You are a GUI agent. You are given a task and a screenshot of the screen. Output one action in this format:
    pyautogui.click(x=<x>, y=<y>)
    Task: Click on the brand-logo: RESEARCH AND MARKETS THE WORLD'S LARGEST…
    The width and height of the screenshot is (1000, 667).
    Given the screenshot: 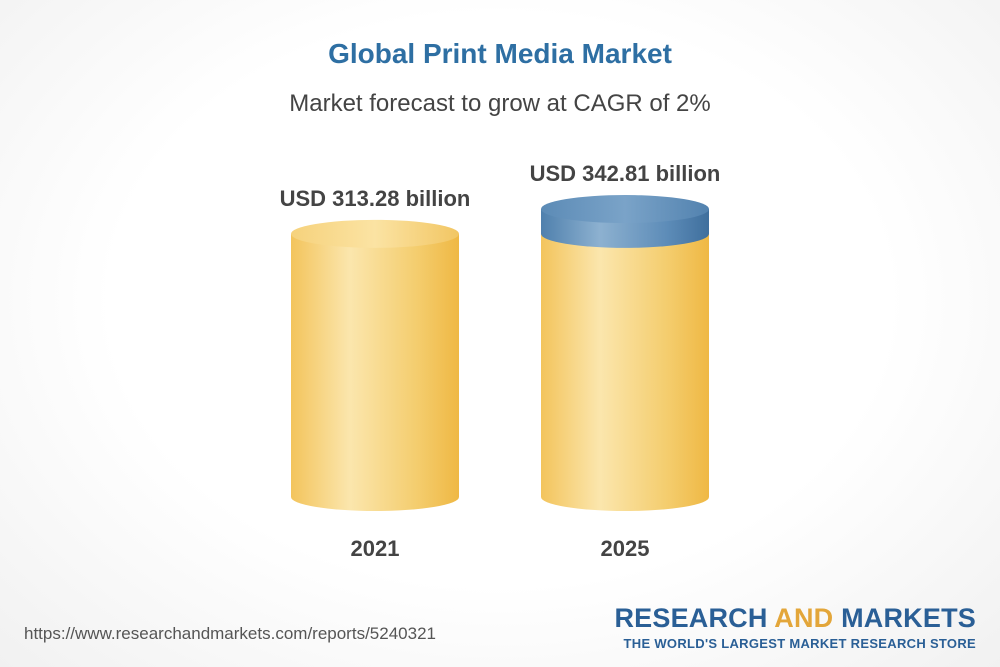 What is the action you would take?
    pyautogui.click(x=795, y=627)
    